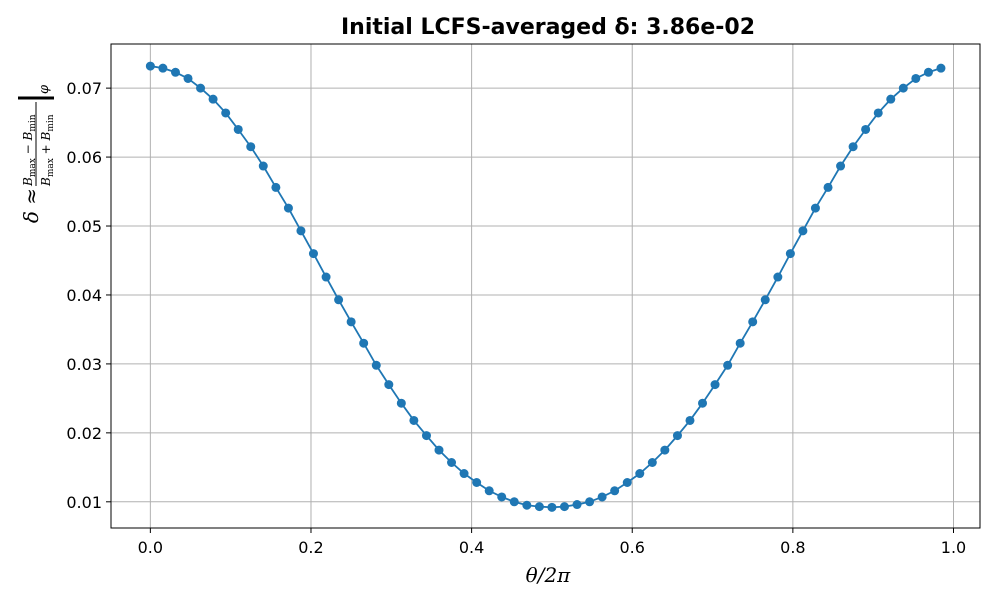 The width and height of the screenshot is (1000, 600). Describe the element at coordinates (84, 157) in the screenshot. I see `y-tick-label: 0.06` at that location.